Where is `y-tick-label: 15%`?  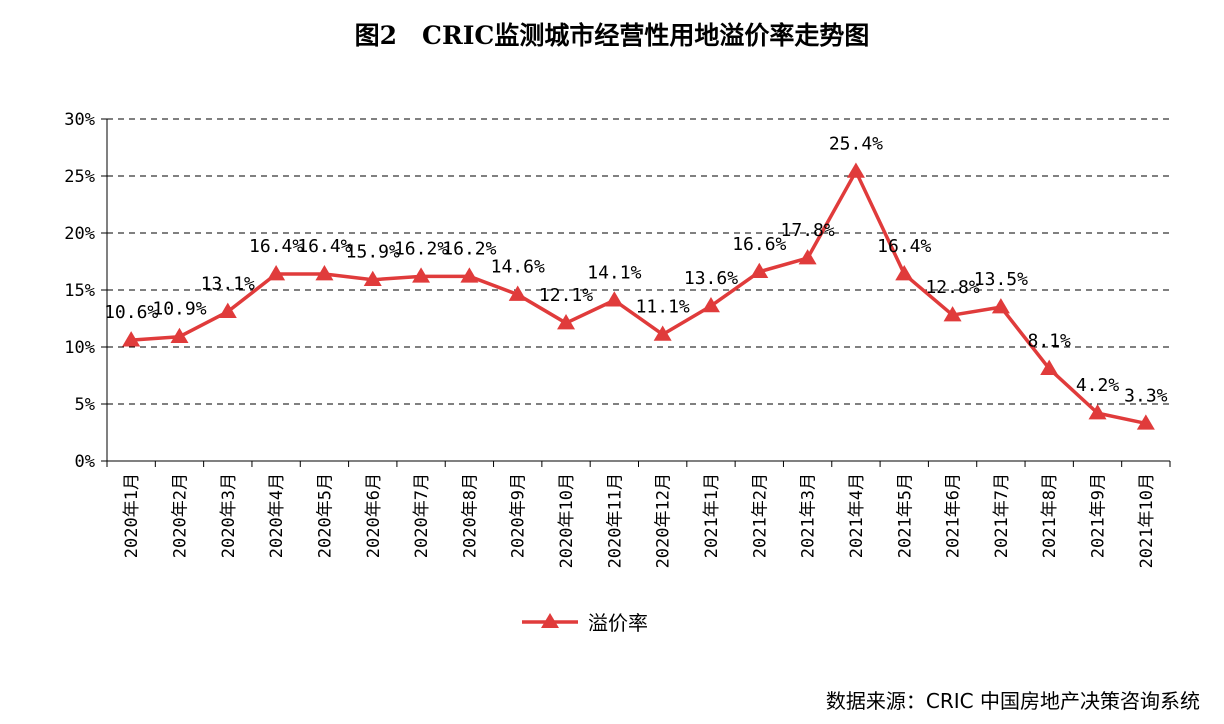
y-tick-label: 15% is located at coordinates (79, 291).